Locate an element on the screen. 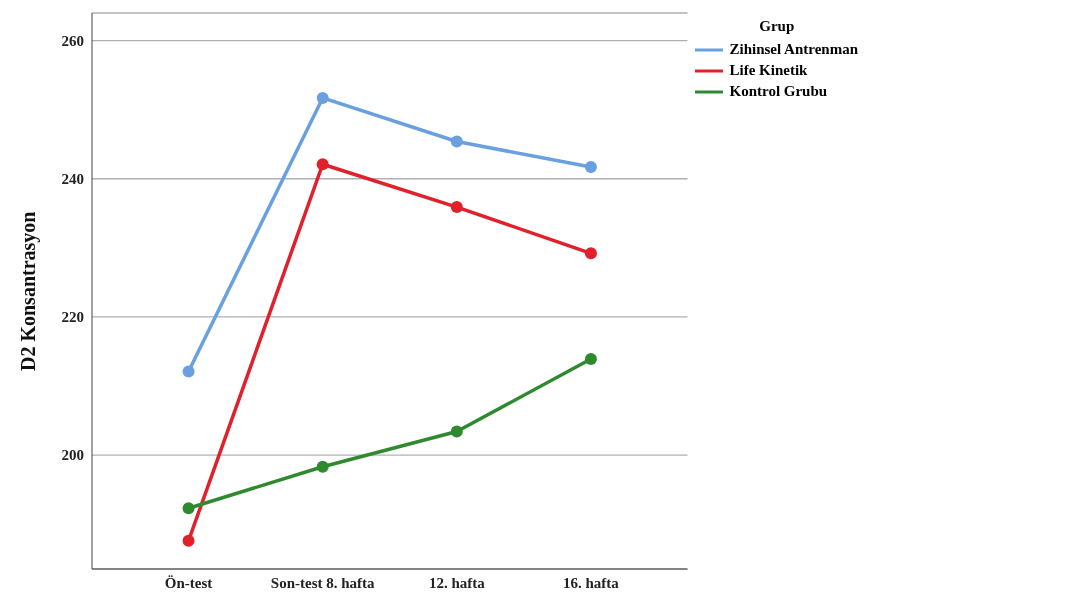 The height and width of the screenshot is (612, 1086). y-axis-title: D2 Konsantrasyon is located at coordinates (29, 291).